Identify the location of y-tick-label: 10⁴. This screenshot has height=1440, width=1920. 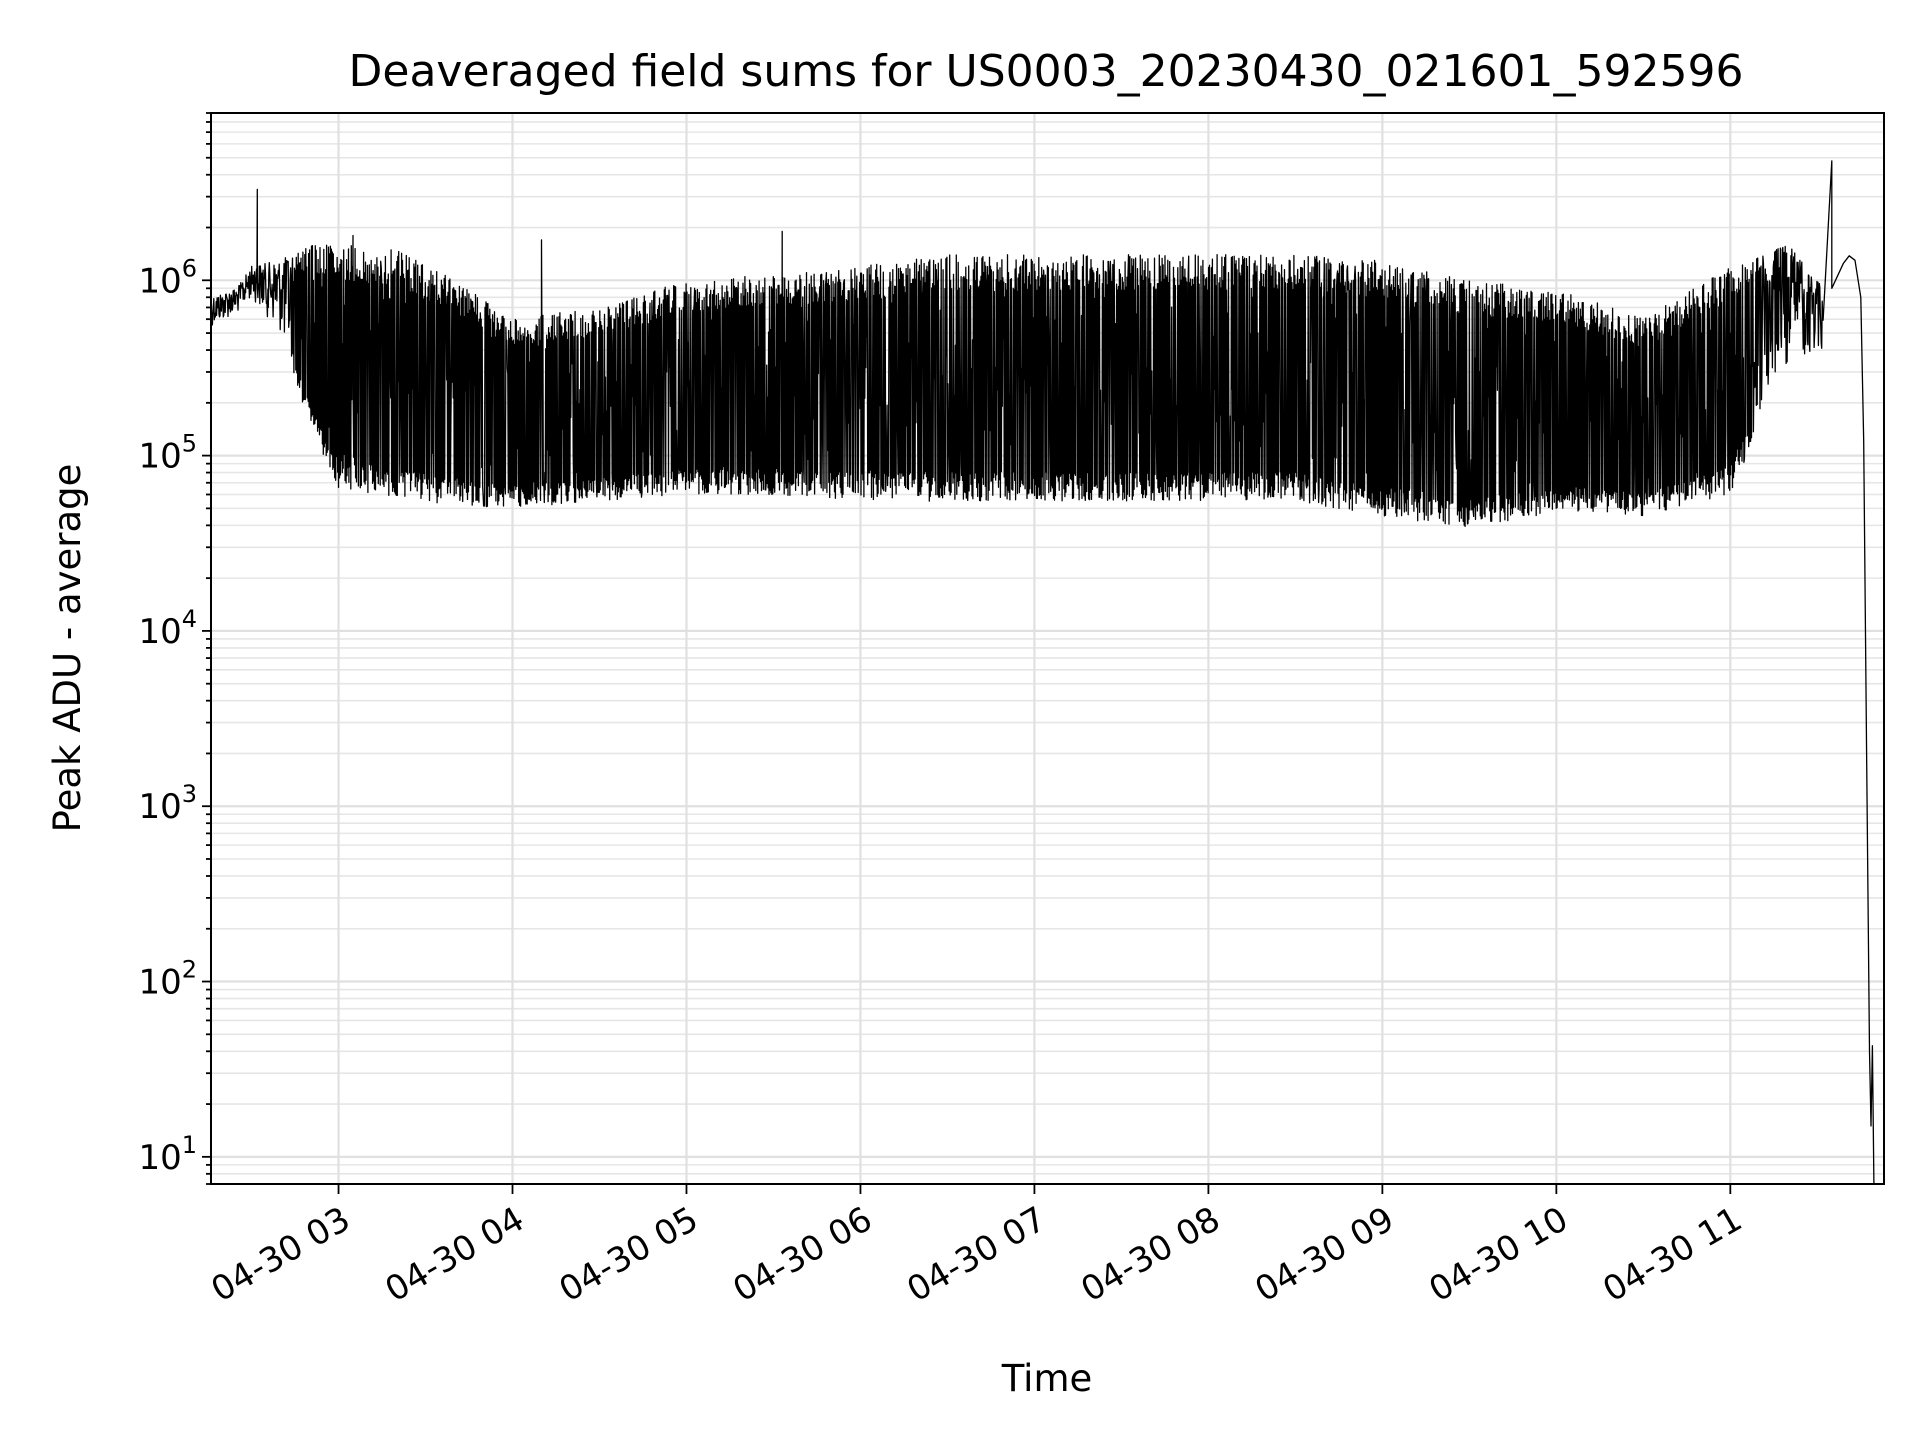
(167, 628).